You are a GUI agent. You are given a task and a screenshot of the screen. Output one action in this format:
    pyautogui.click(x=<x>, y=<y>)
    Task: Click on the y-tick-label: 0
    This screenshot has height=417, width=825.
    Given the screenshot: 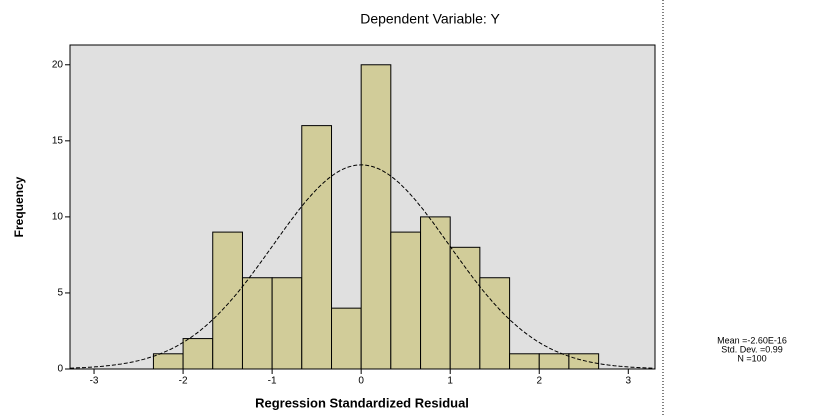 What is the action you would take?
    pyautogui.click(x=60, y=369)
    